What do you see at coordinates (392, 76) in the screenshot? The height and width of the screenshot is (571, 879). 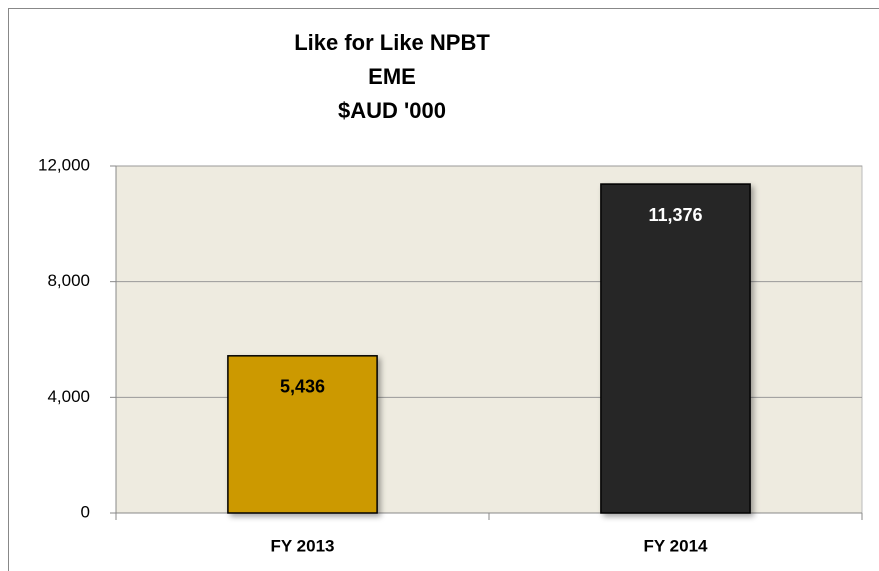 I see `chart-title: EME` at bounding box center [392, 76].